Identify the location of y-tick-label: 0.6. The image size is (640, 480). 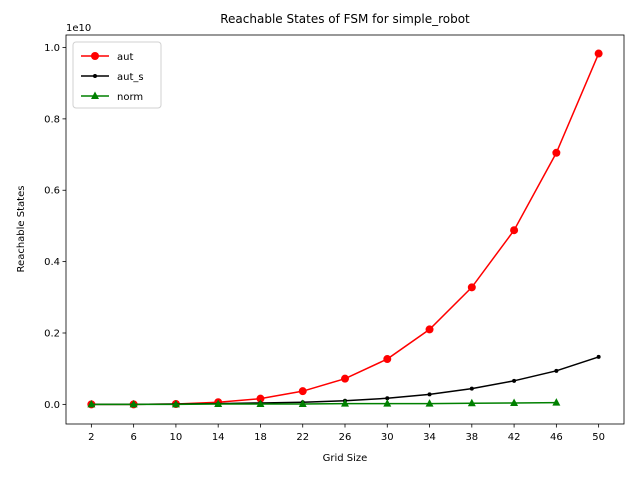
(52, 191).